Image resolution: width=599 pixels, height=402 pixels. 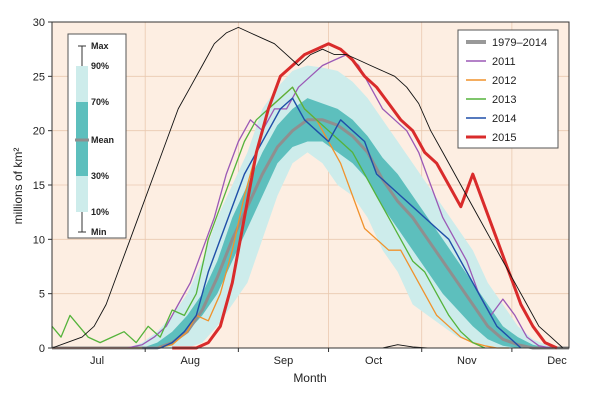 I want to click on legend-label-2015: 2015, so click(x=504, y=138).